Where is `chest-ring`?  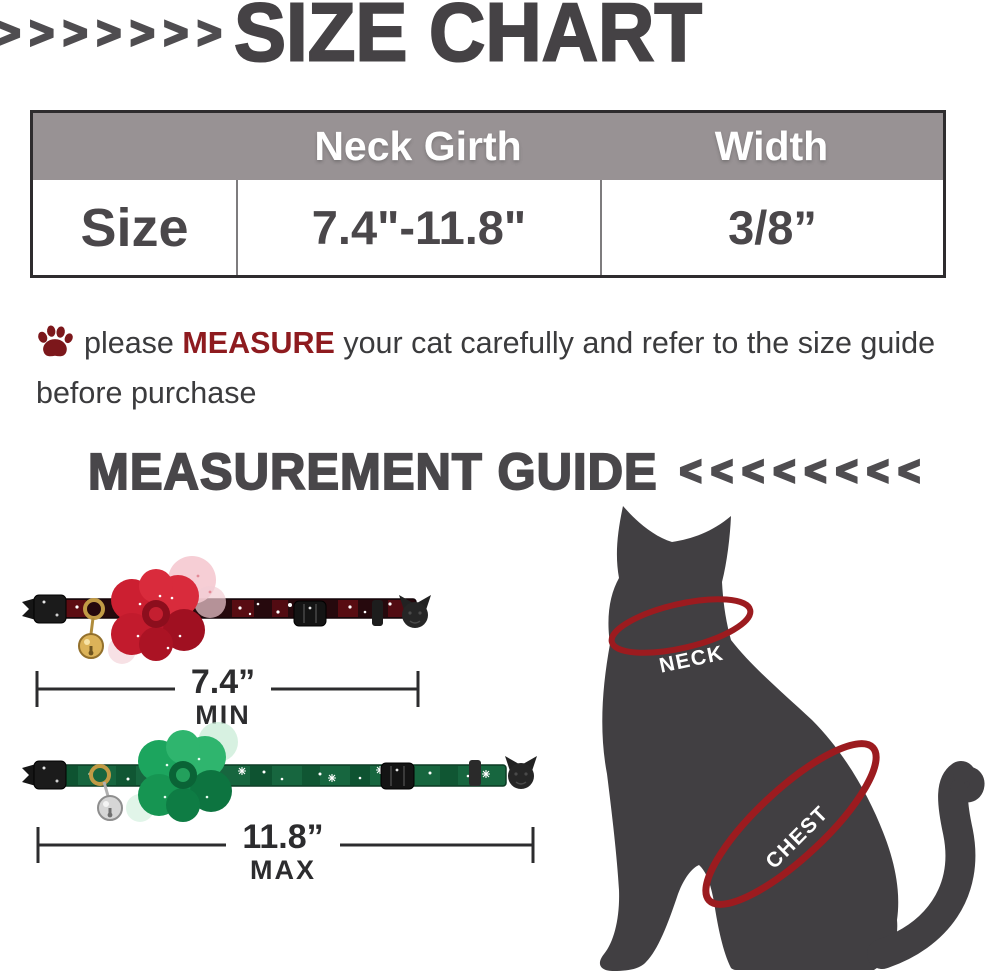
chest-ring is located at coordinates (791, 824).